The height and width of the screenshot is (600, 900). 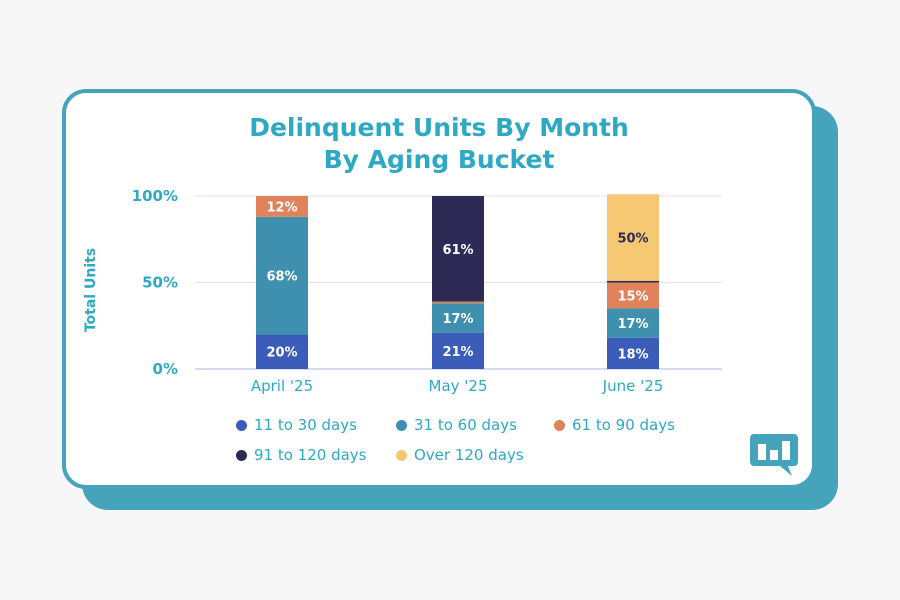 I want to click on y-tick-label: 100%, so click(x=155, y=196).